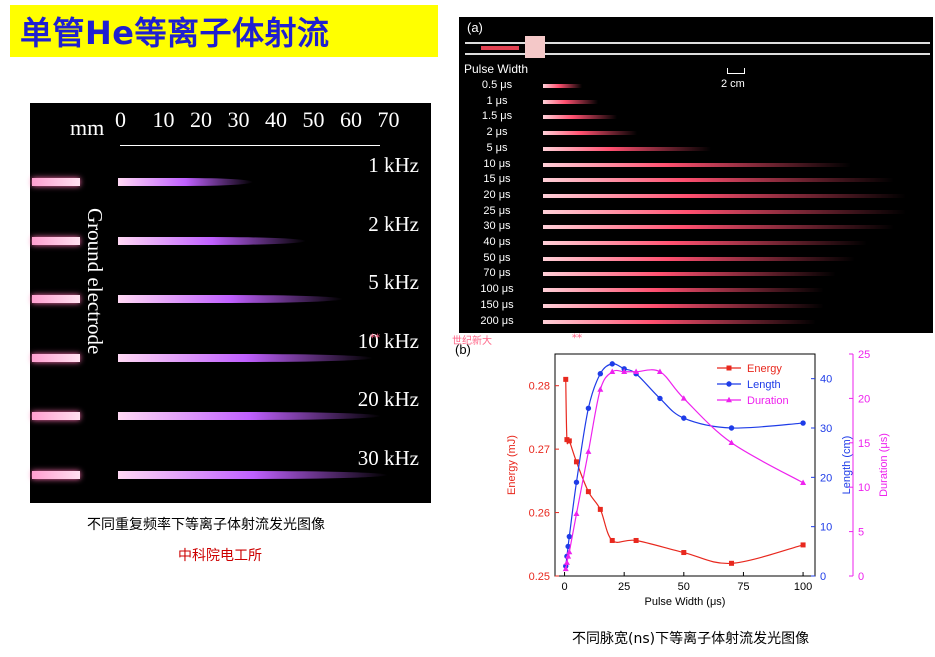  What do you see at coordinates (388, 119) in the screenshot?
I see `scale-tick-label: 70` at bounding box center [388, 119].